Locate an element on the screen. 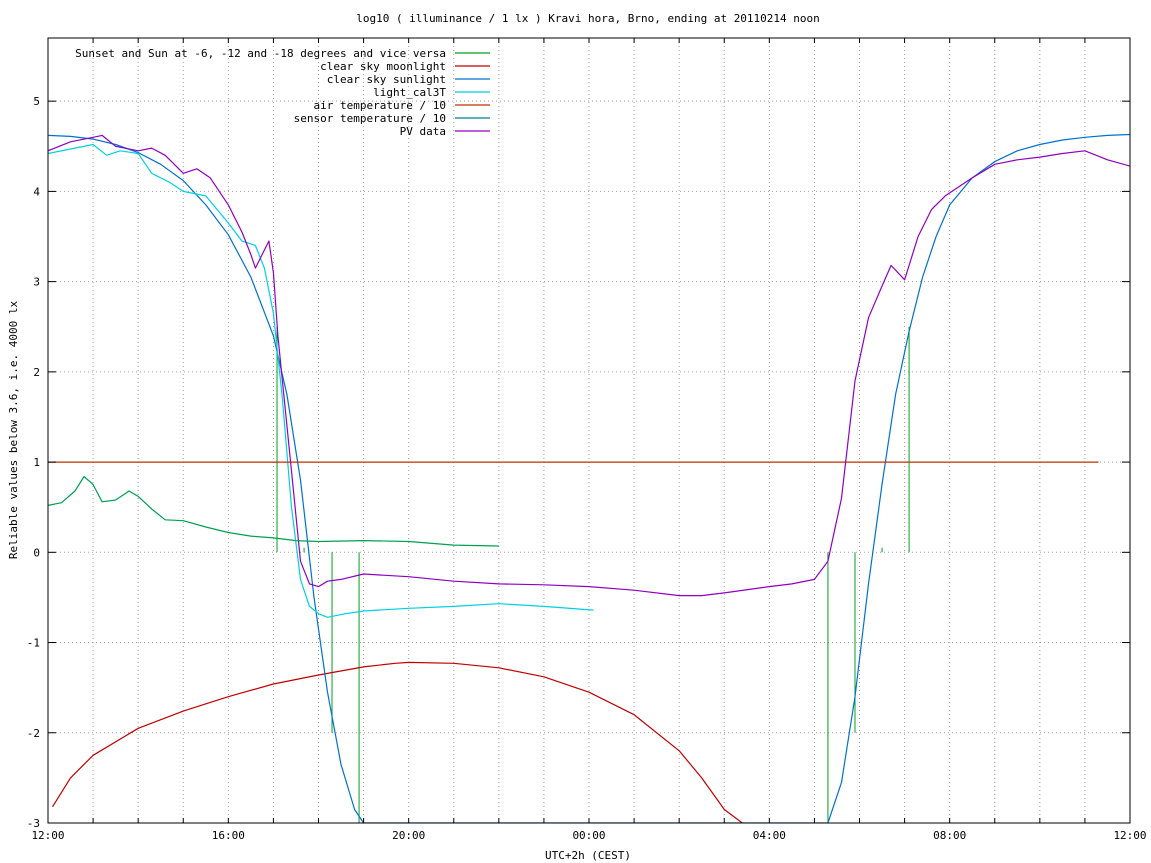 The image size is (1151, 863). legend-label: light_cal3T is located at coordinates (409, 92).